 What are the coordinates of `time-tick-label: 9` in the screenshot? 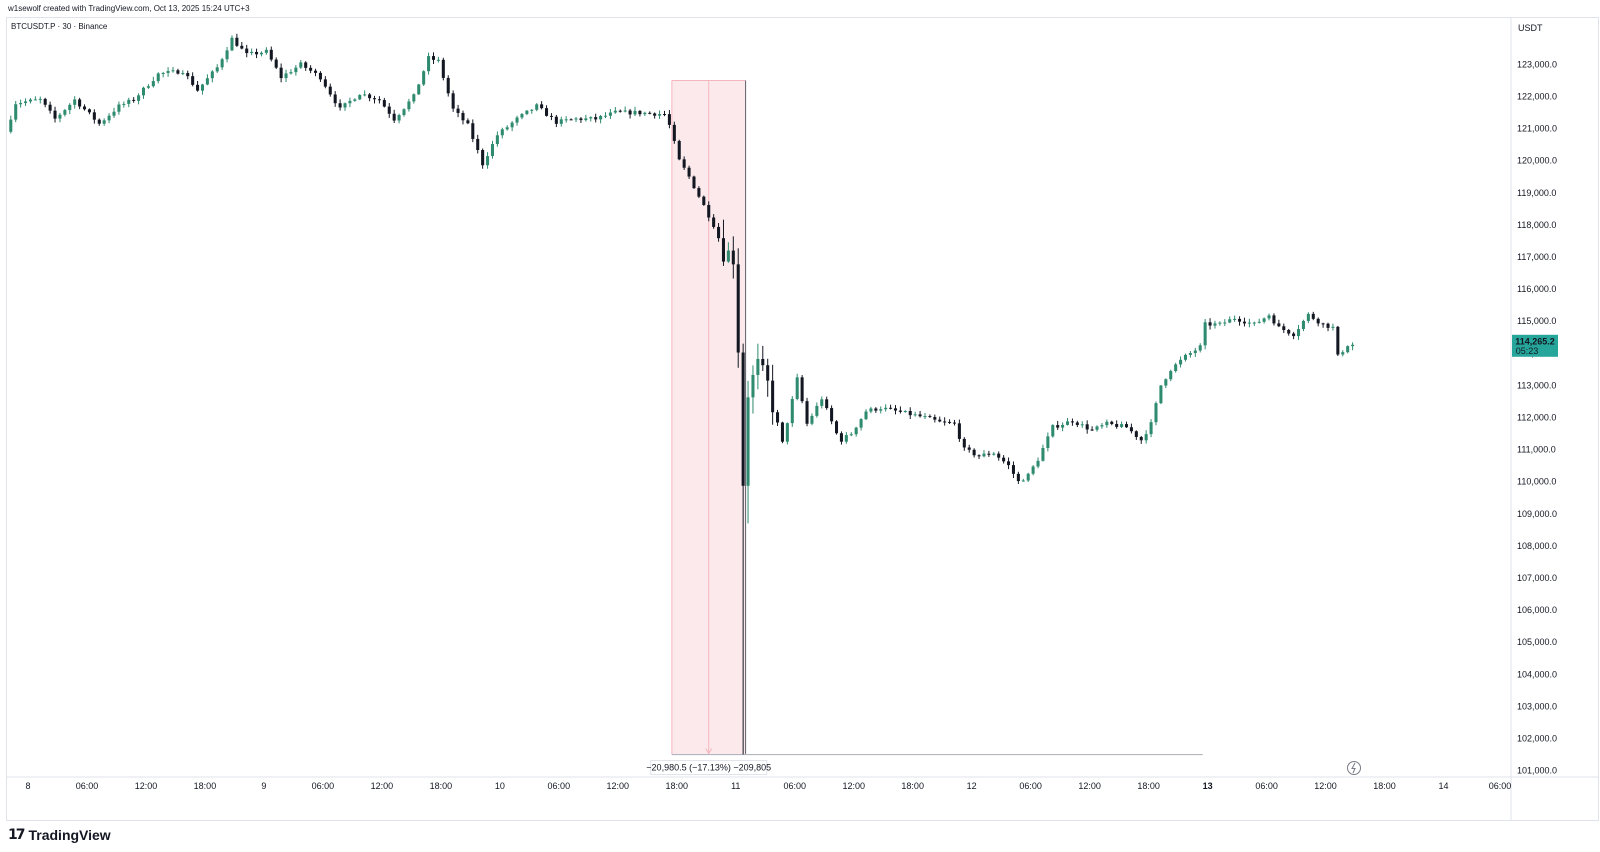 It's located at (263, 786).